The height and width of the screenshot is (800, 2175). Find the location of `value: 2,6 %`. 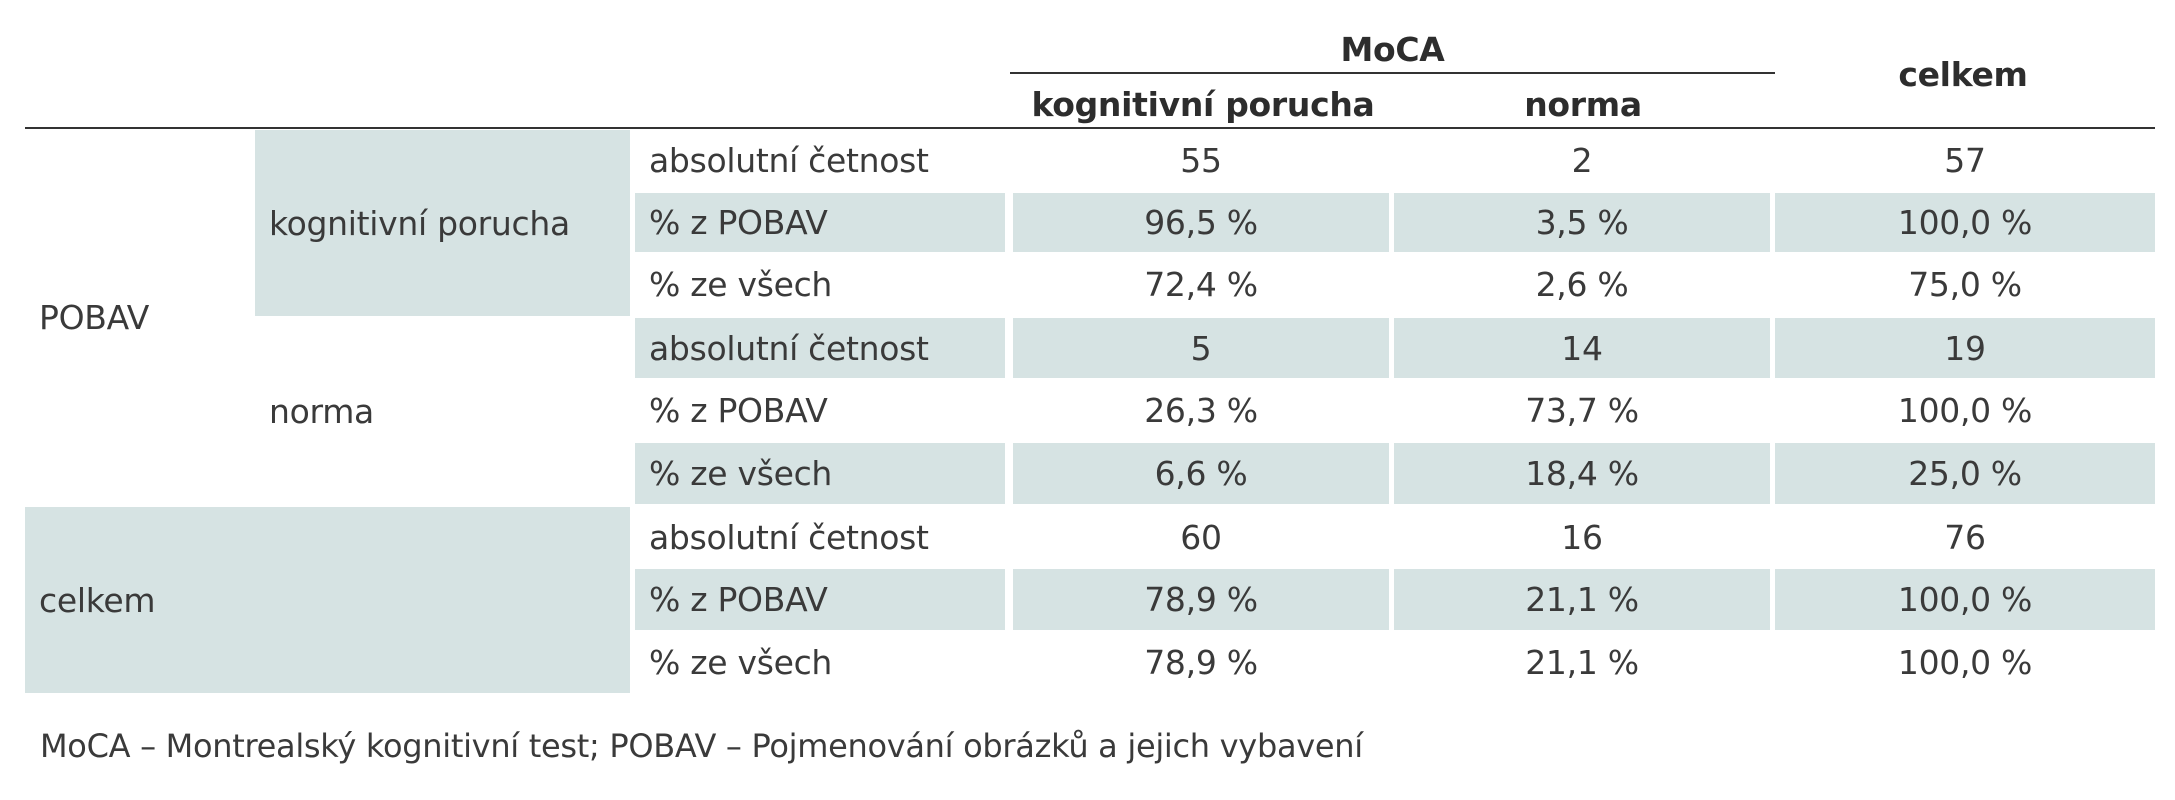

value: 2,6 % is located at coordinates (1582, 284).